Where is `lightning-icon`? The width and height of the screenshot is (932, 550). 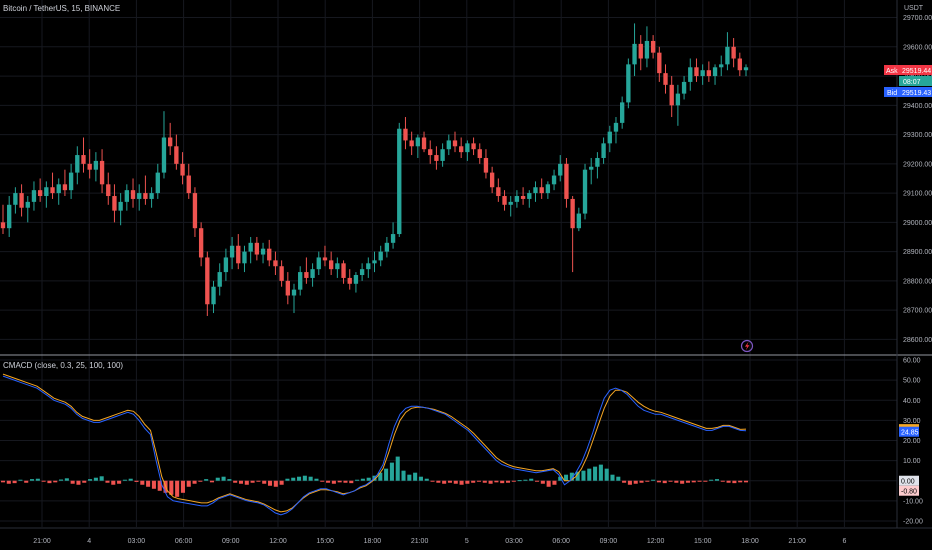
lightning-icon is located at coordinates (747, 346).